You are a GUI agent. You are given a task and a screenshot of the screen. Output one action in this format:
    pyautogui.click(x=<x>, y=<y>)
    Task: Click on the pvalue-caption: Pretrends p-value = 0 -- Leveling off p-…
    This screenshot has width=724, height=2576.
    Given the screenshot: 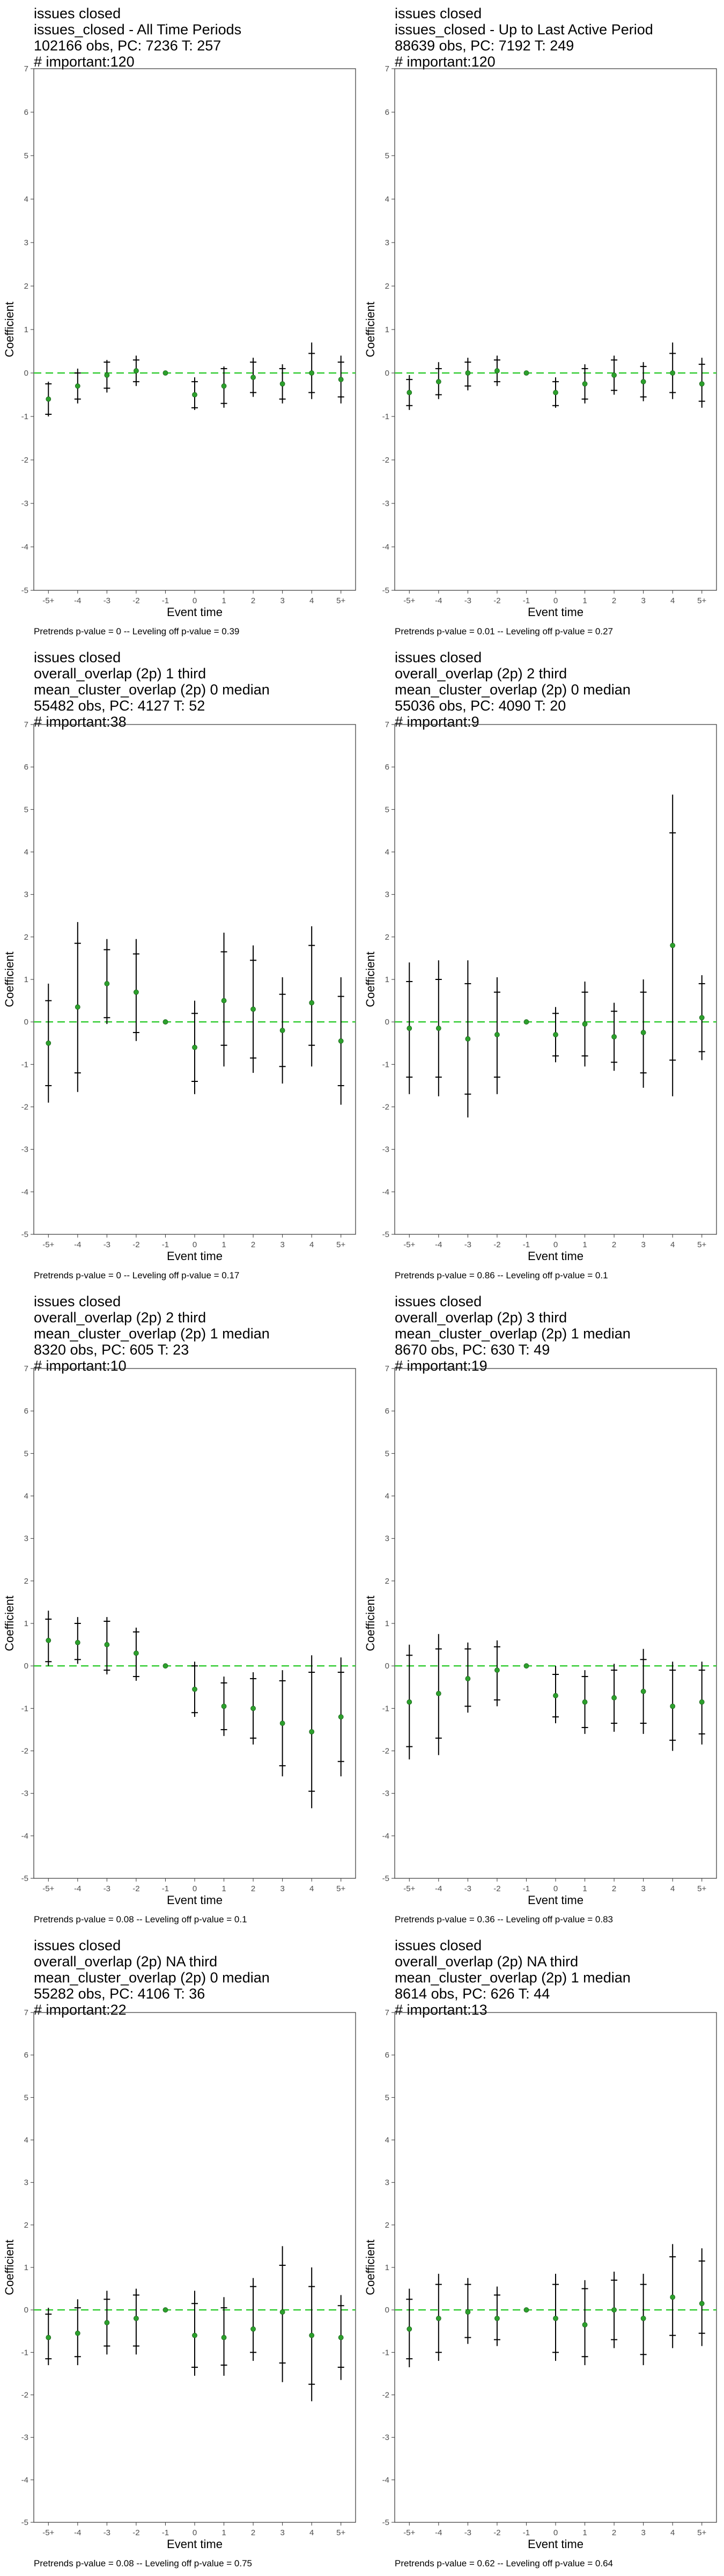 What is the action you would take?
    pyautogui.click(x=136, y=631)
    